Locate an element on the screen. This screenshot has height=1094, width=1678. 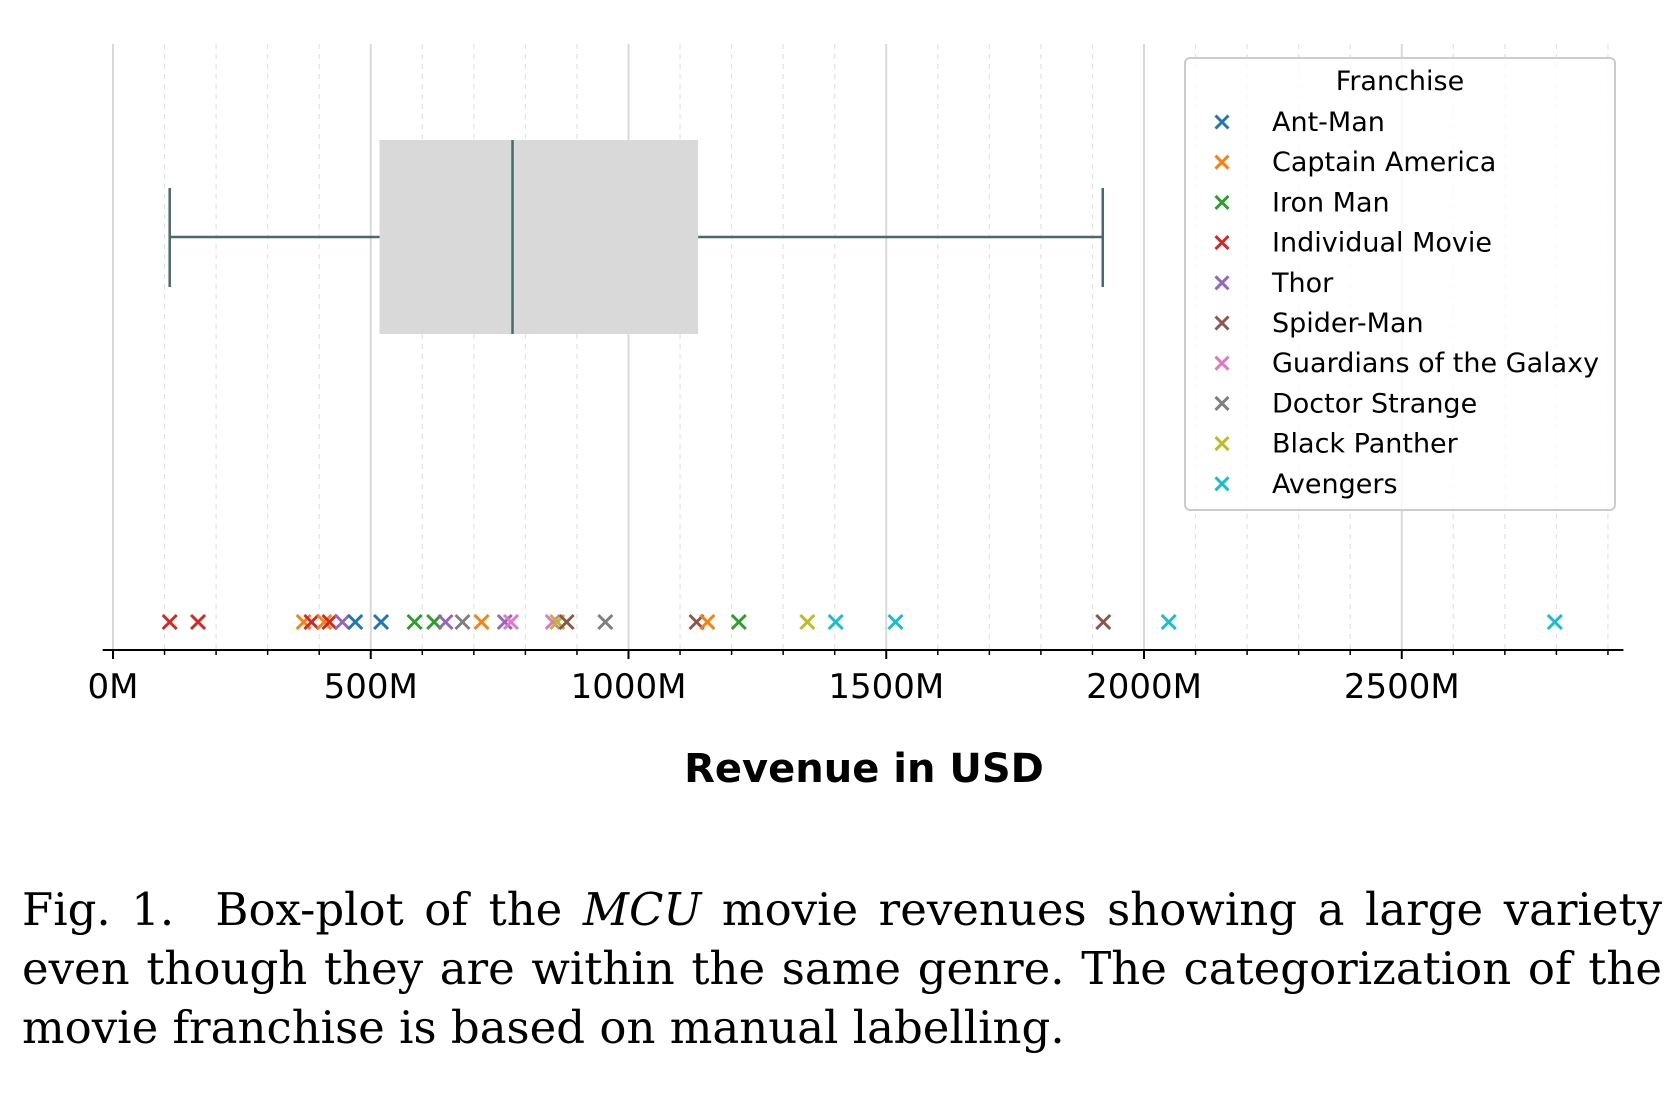
legend-entry-label: Spider-Man is located at coordinates (1348, 323).